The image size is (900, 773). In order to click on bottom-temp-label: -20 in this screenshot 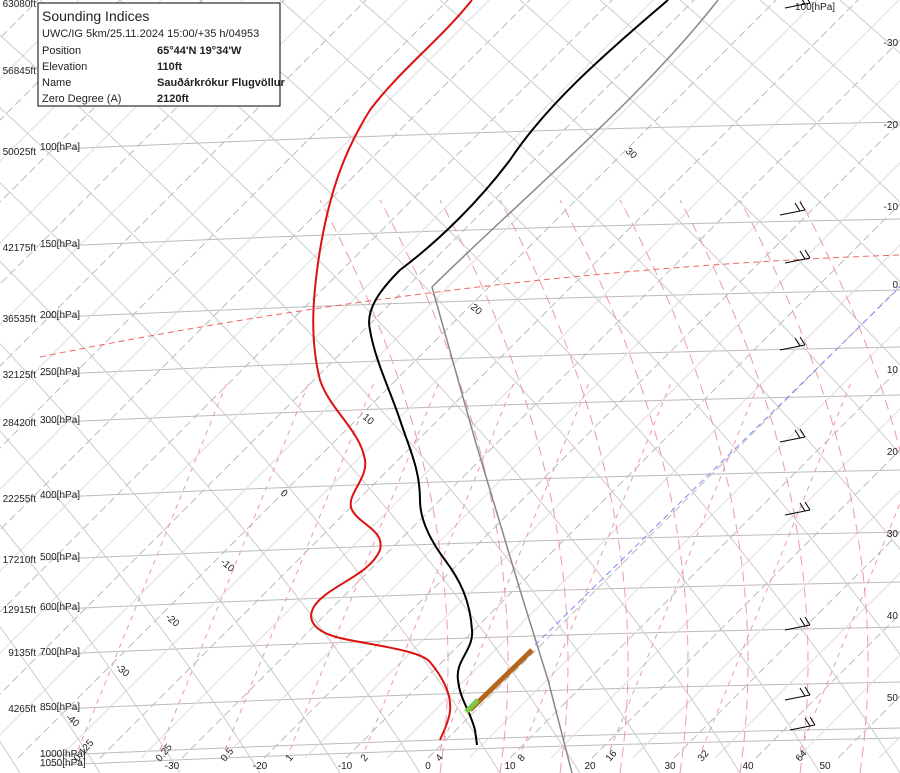, I will do `click(260, 766)`.